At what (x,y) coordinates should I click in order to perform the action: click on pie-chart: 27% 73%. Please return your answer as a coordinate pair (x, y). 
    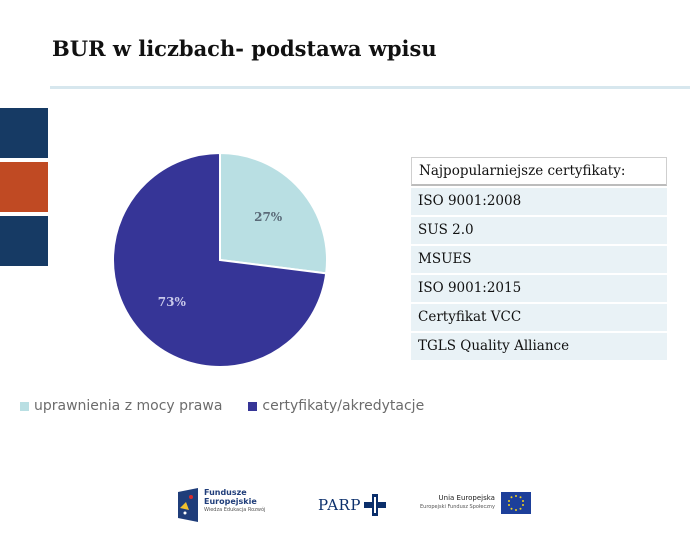
    Looking at the image, I should click on (220, 259).